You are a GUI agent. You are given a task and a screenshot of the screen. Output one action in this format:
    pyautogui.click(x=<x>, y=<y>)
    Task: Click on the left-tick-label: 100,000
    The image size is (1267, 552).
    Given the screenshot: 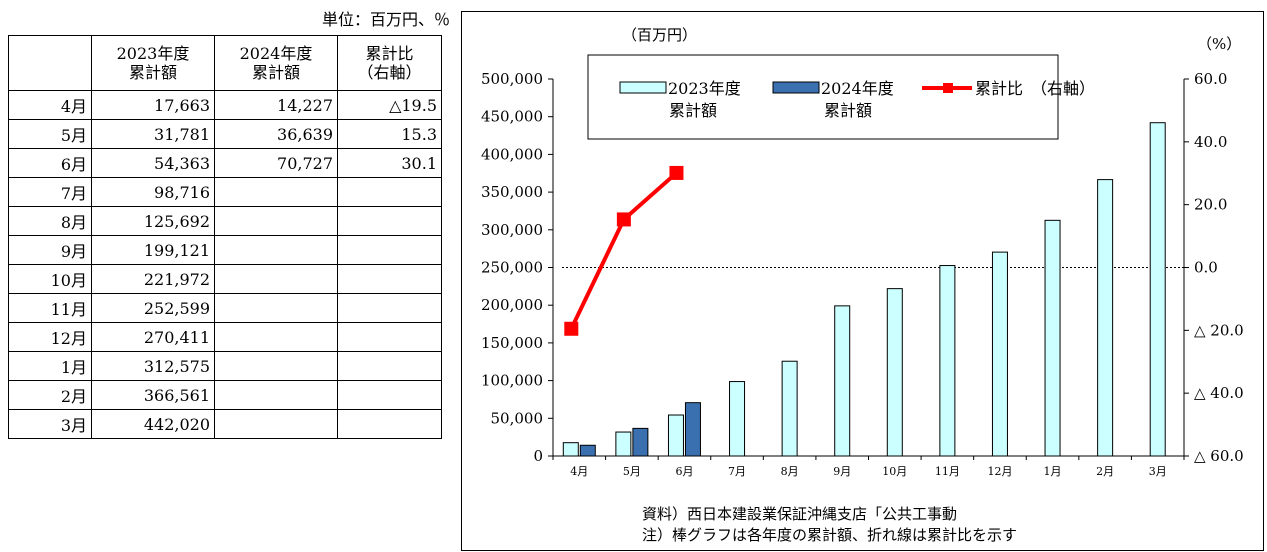 What is the action you would take?
    pyautogui.click(x=512, y=381)
    